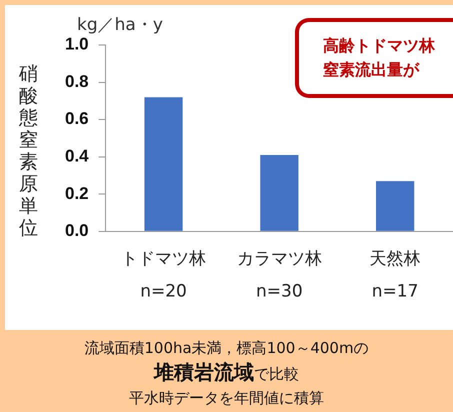  What do you see at coordinates (204, 372) in the screenshot?
I see `text: 堆積岩流域` at bounding box center [204, 372].